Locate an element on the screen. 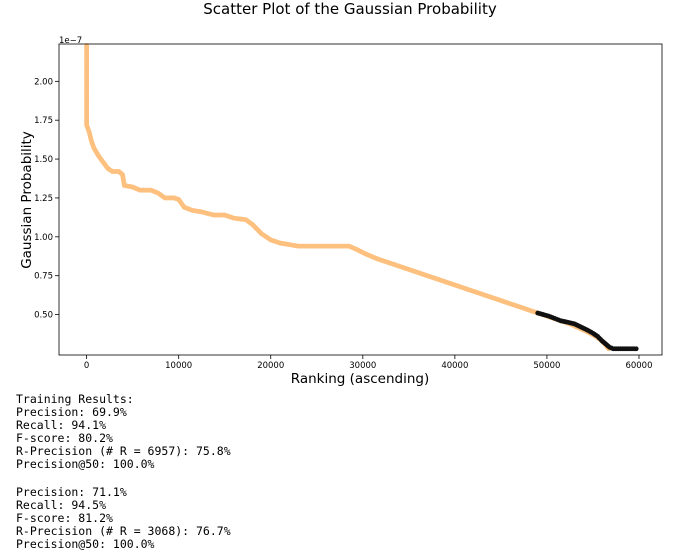  y-tick-label: 1.50 is located at coordinates (43, 160).